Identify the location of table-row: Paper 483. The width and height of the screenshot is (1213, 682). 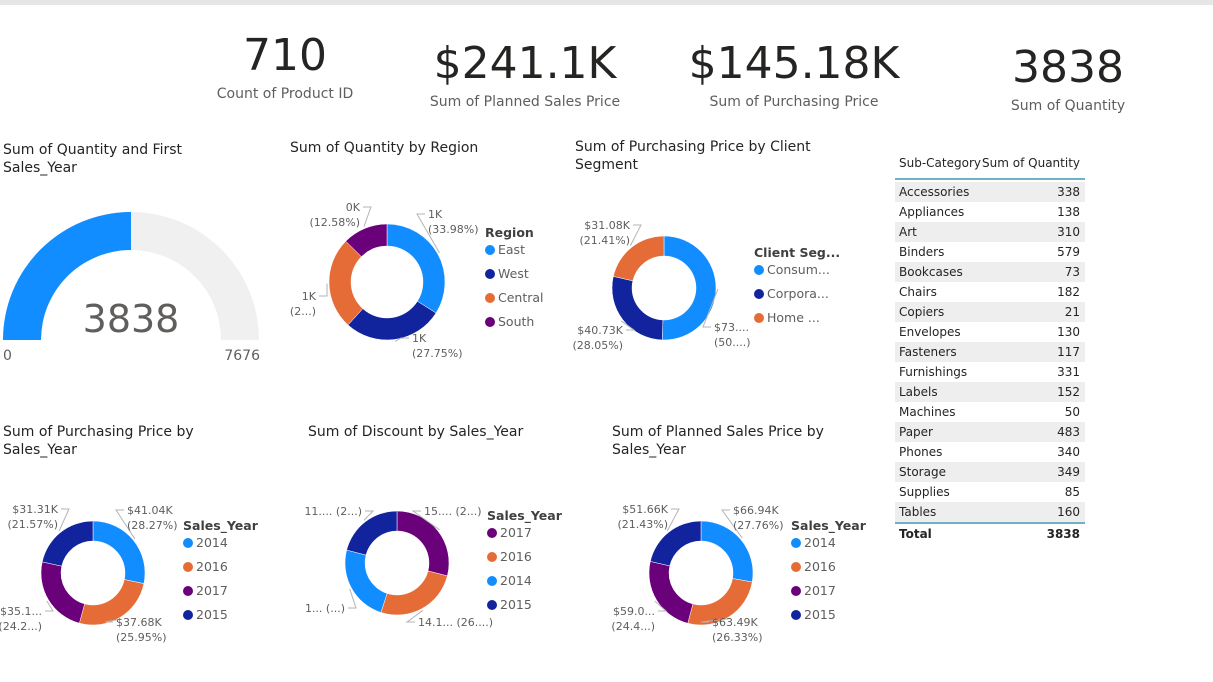
(990, 432).